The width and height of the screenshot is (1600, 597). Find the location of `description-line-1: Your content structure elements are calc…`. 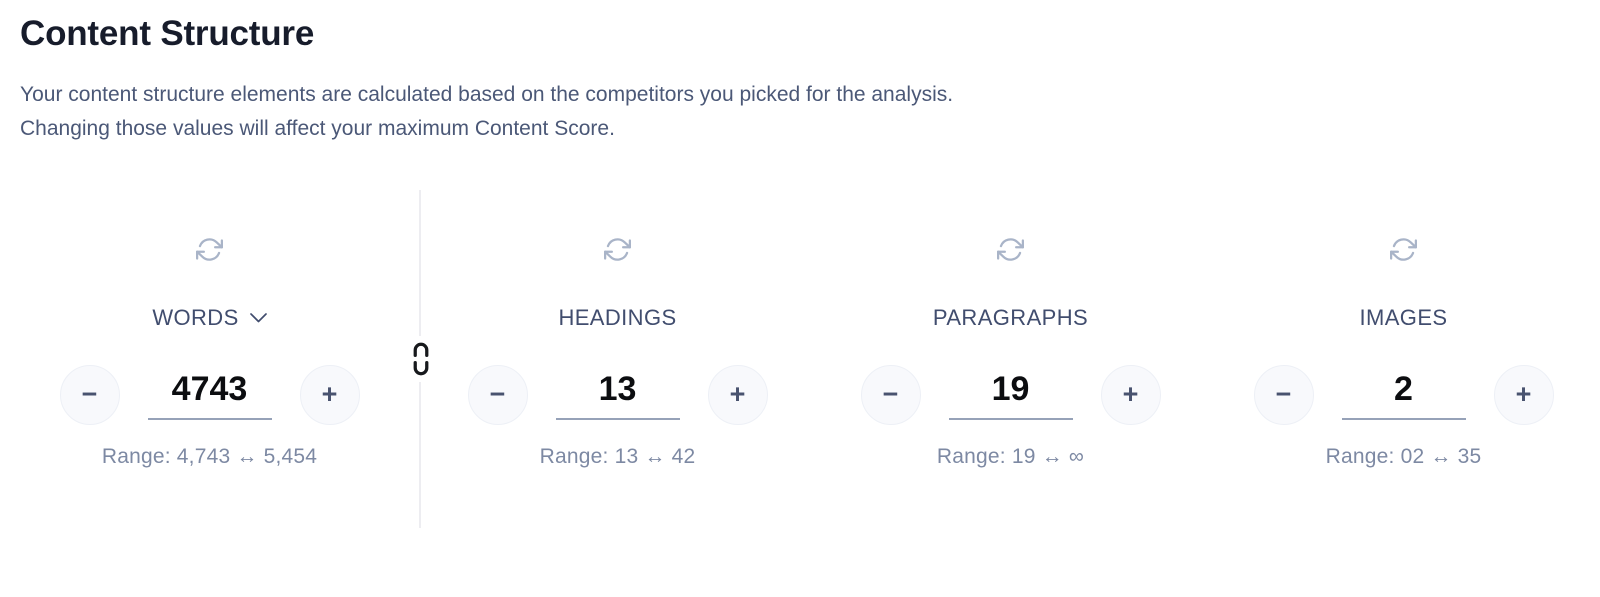

description-line-1: Your content structure elements are calc… is located at coordinates (487, 94).